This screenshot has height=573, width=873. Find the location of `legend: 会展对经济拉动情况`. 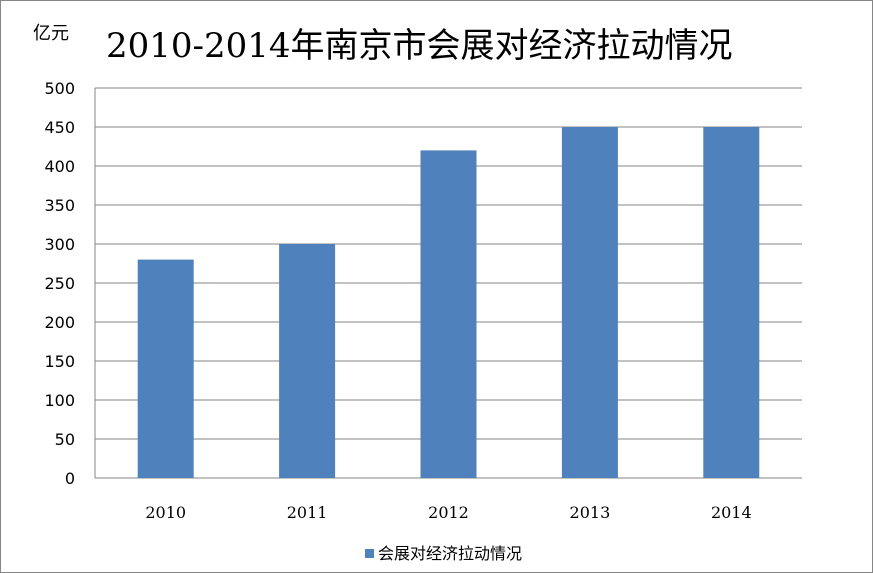

legend: 会展对经济拉动情况 is located at coordinates (443, 553).